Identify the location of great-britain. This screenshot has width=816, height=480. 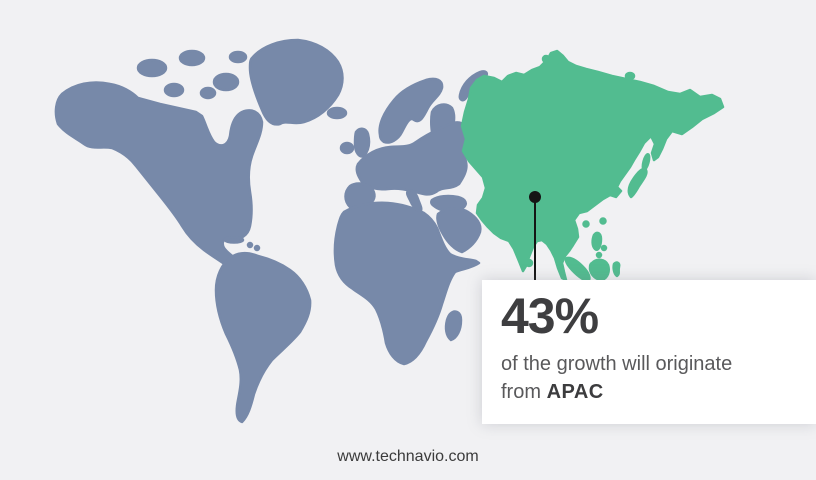
(362, 142).